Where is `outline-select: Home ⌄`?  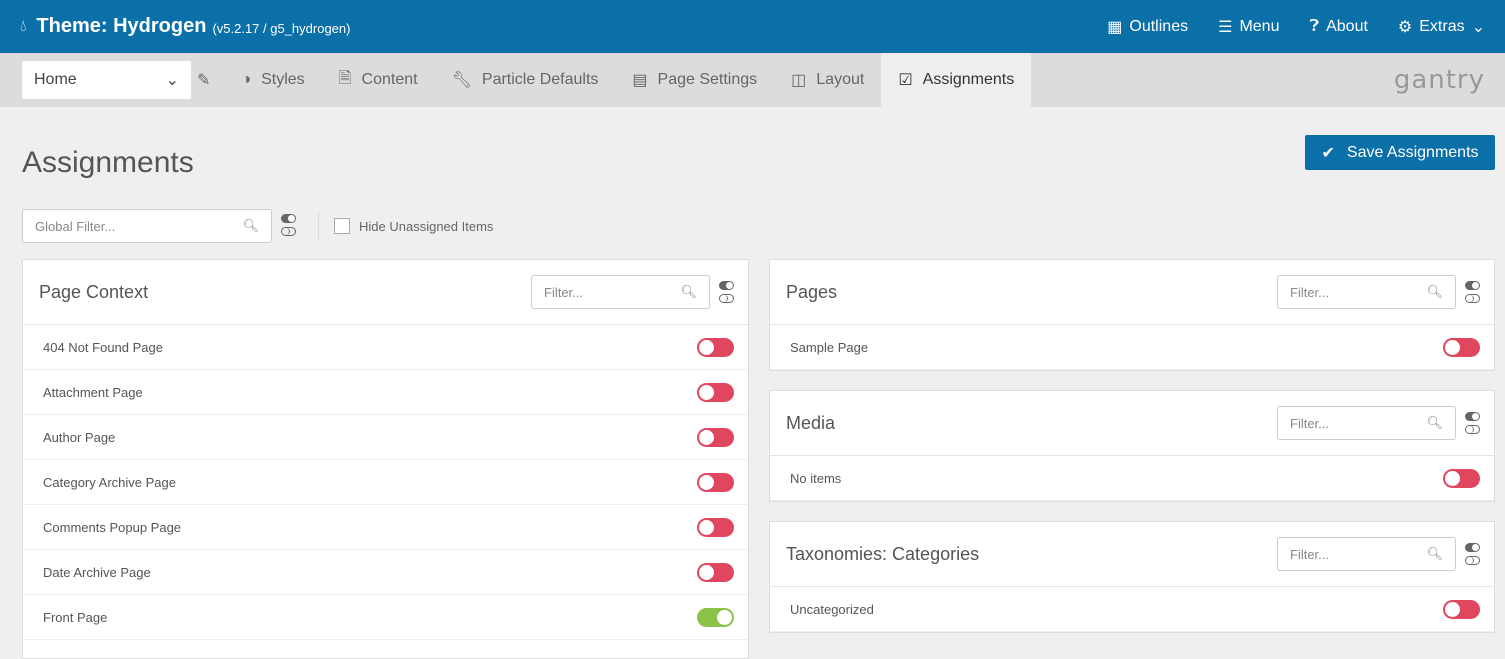
outline-select: Home ⌄ is located at coordinates (106, 80).